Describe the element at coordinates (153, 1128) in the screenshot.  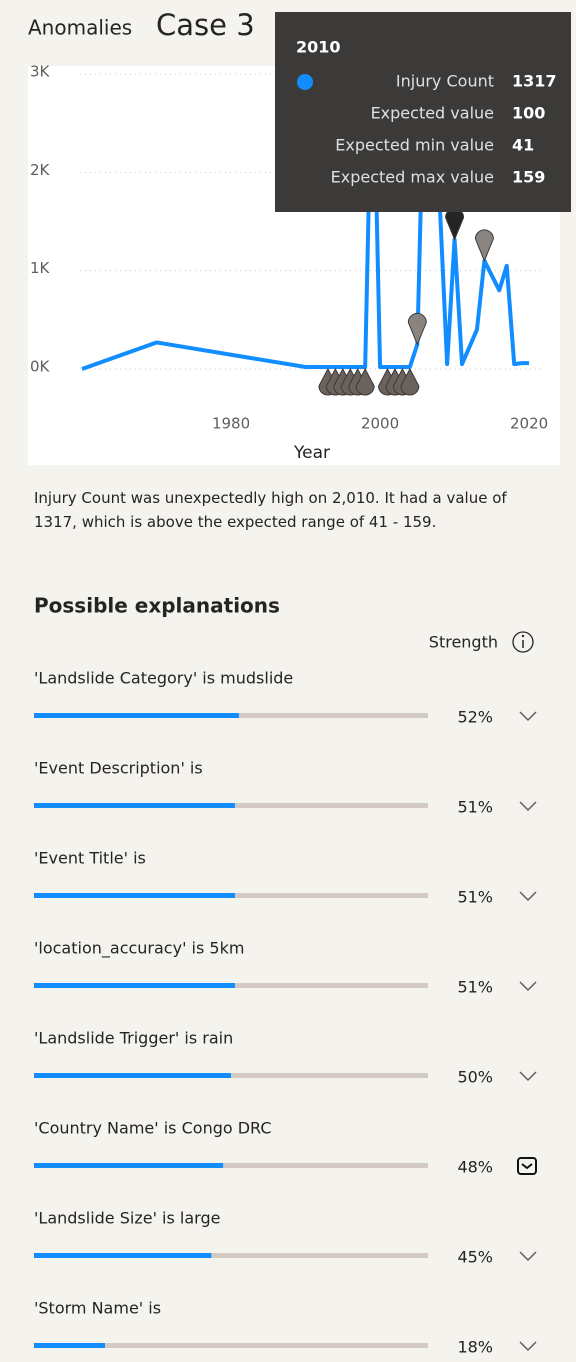
I see `explanation-label: 'Country Name' is Congo DRC` at that location.